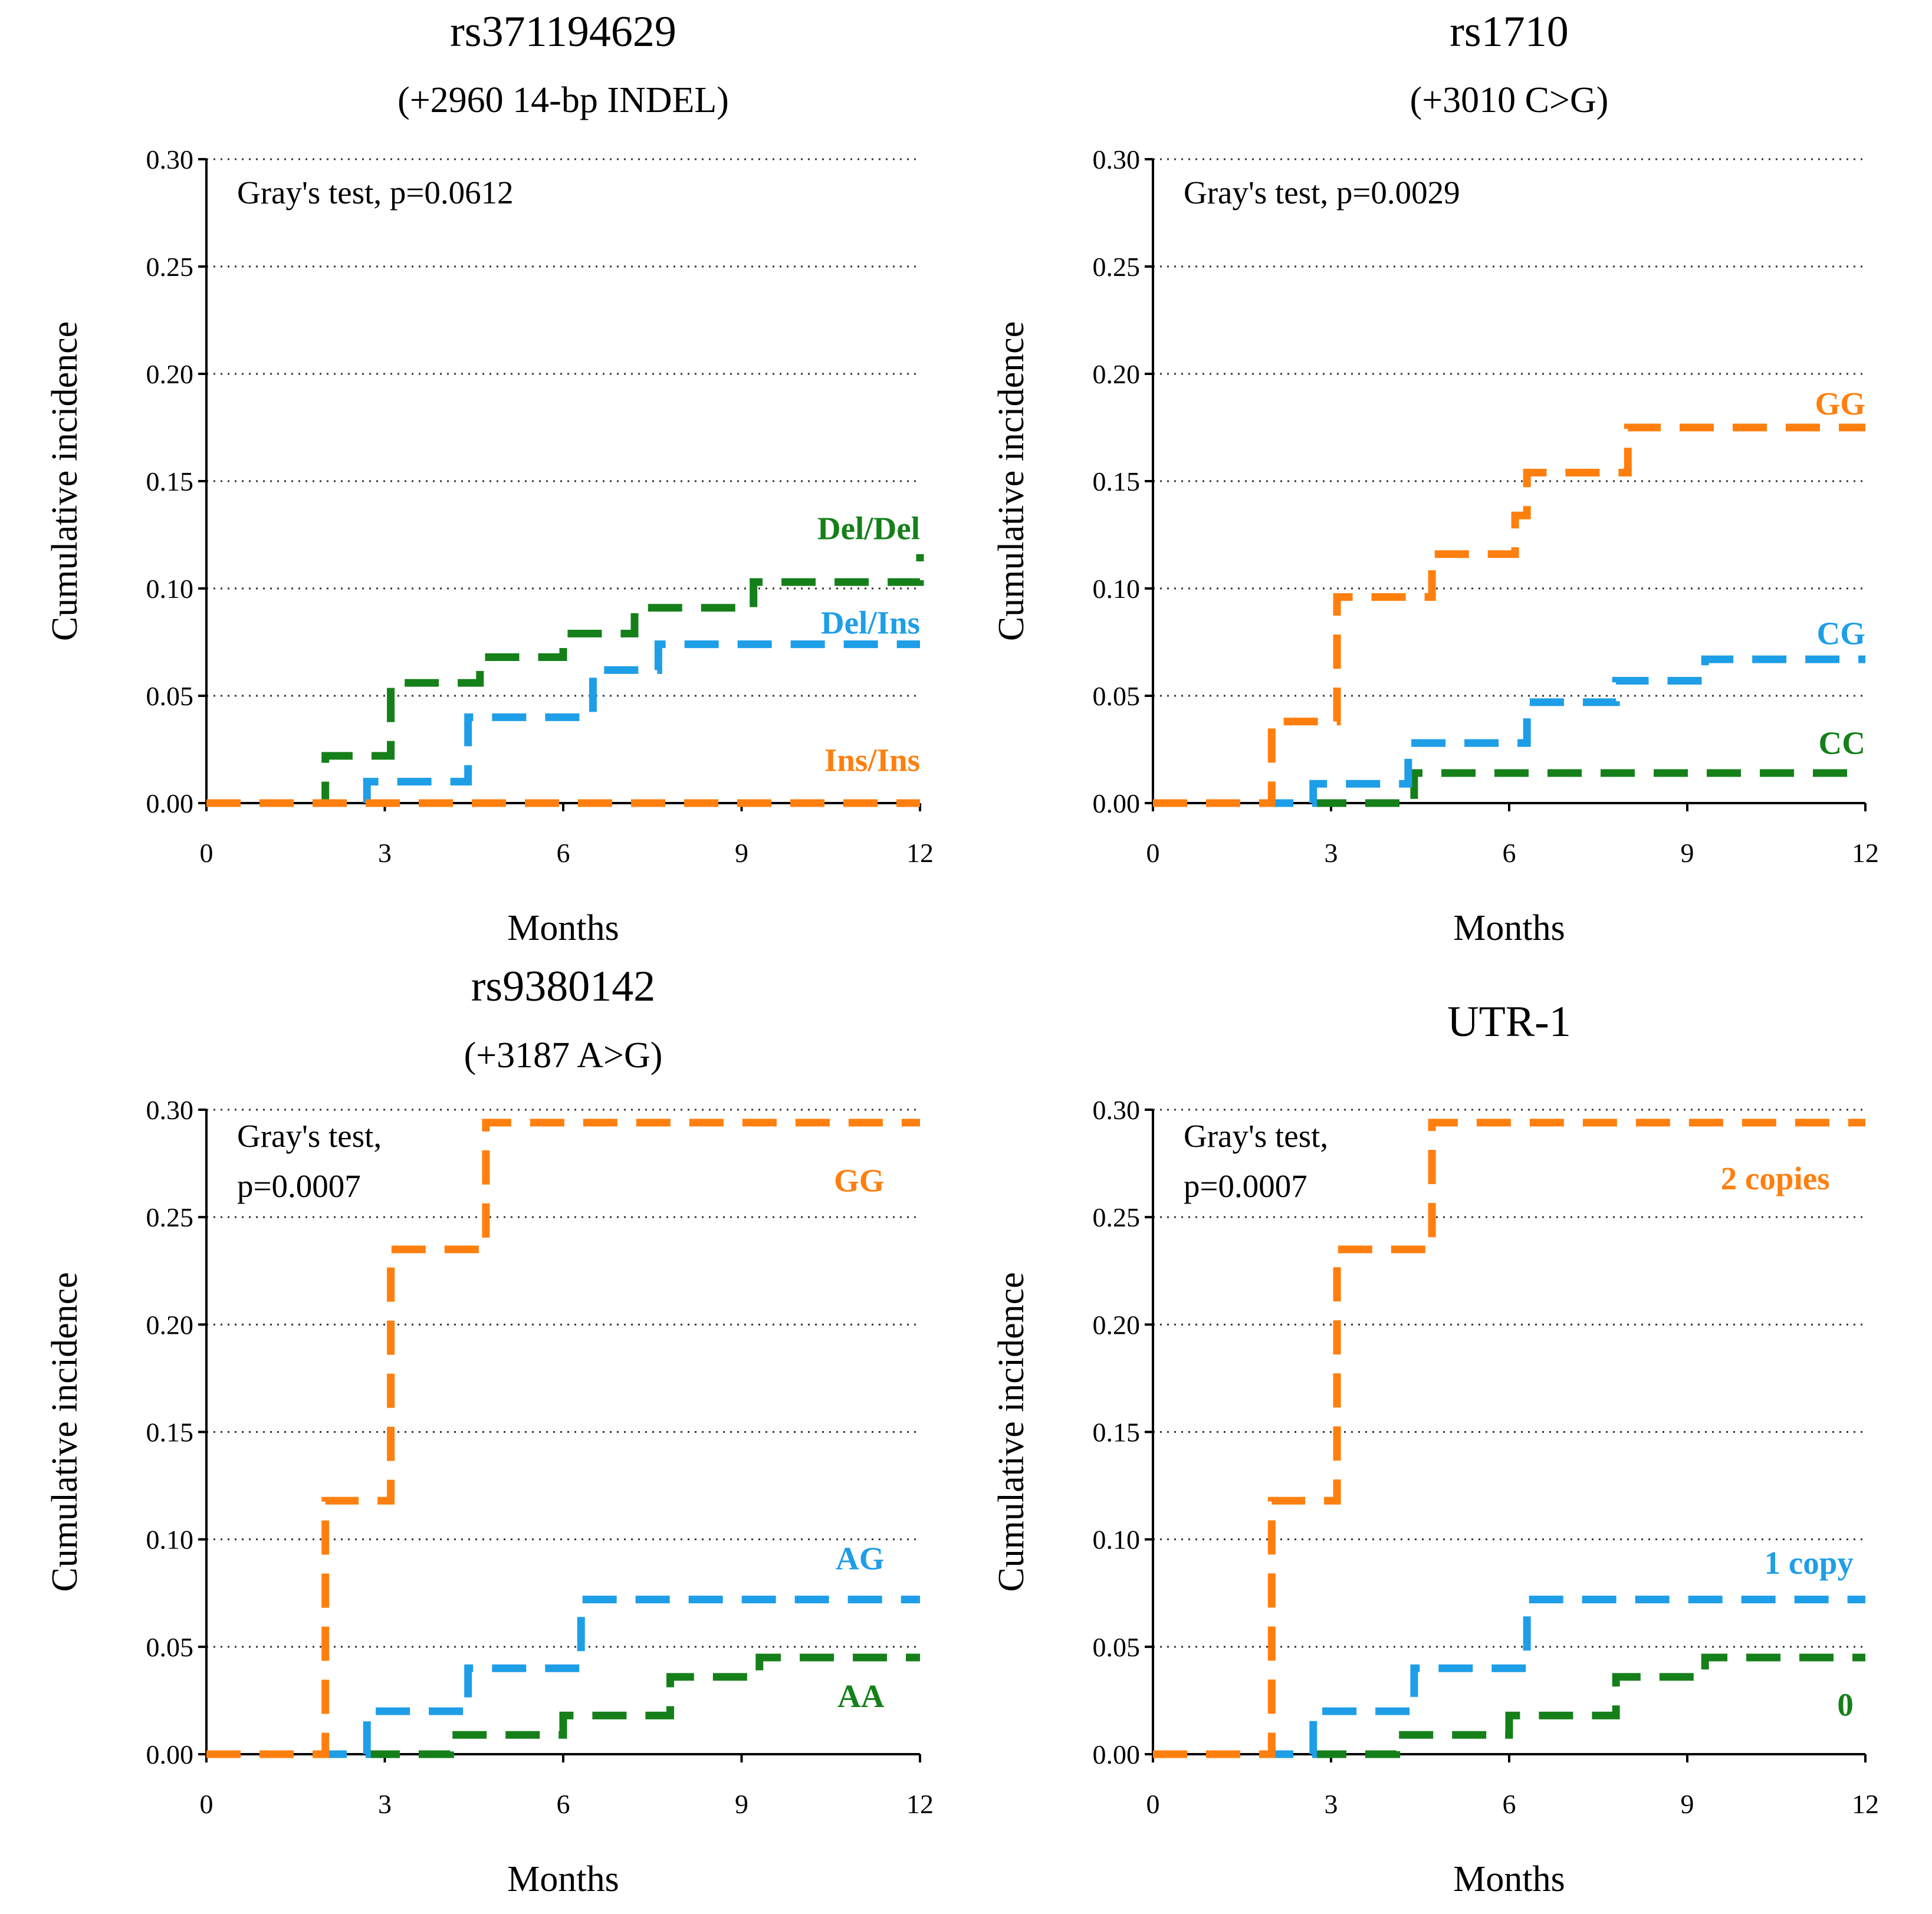  What do you see at coordinates (1509, 1438) in the screenshot?
I see `series-line-2-copies` at bounding box center [1509, 1438].